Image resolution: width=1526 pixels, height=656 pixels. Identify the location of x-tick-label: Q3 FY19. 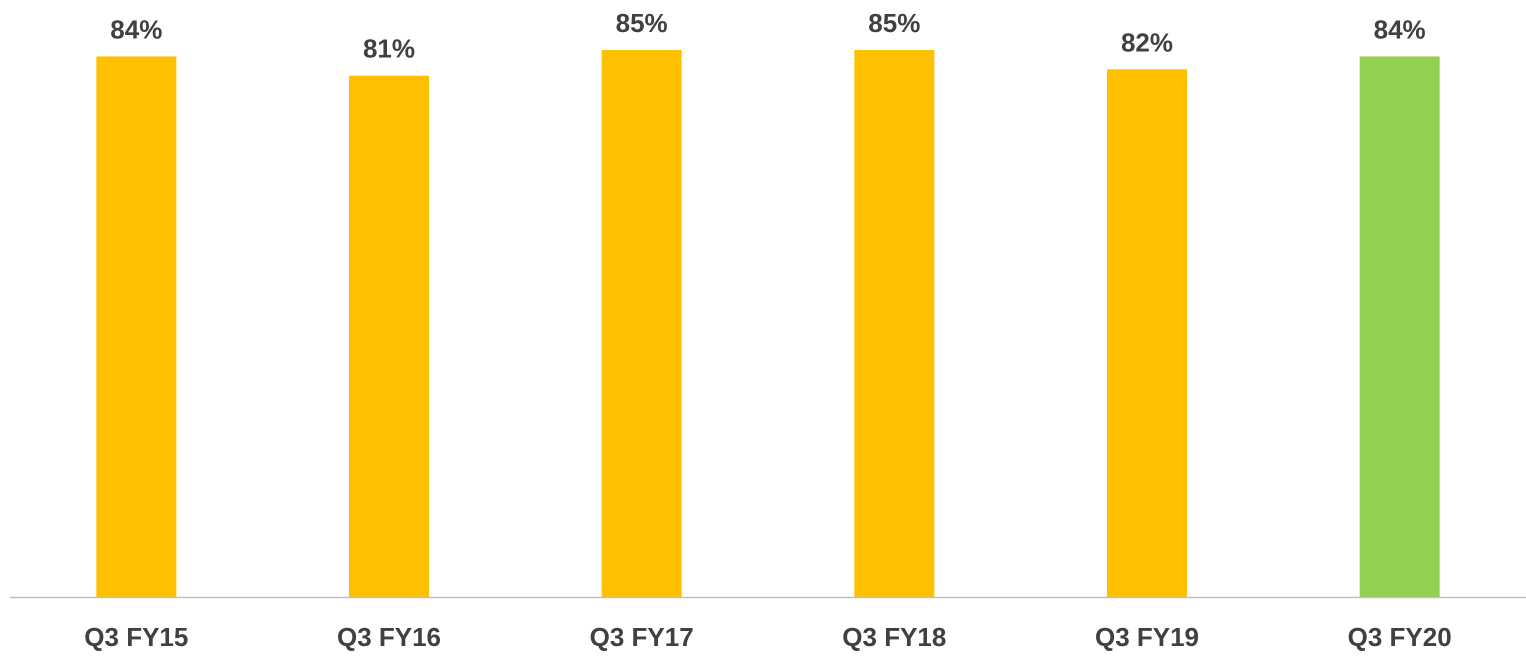
(1147, 637).